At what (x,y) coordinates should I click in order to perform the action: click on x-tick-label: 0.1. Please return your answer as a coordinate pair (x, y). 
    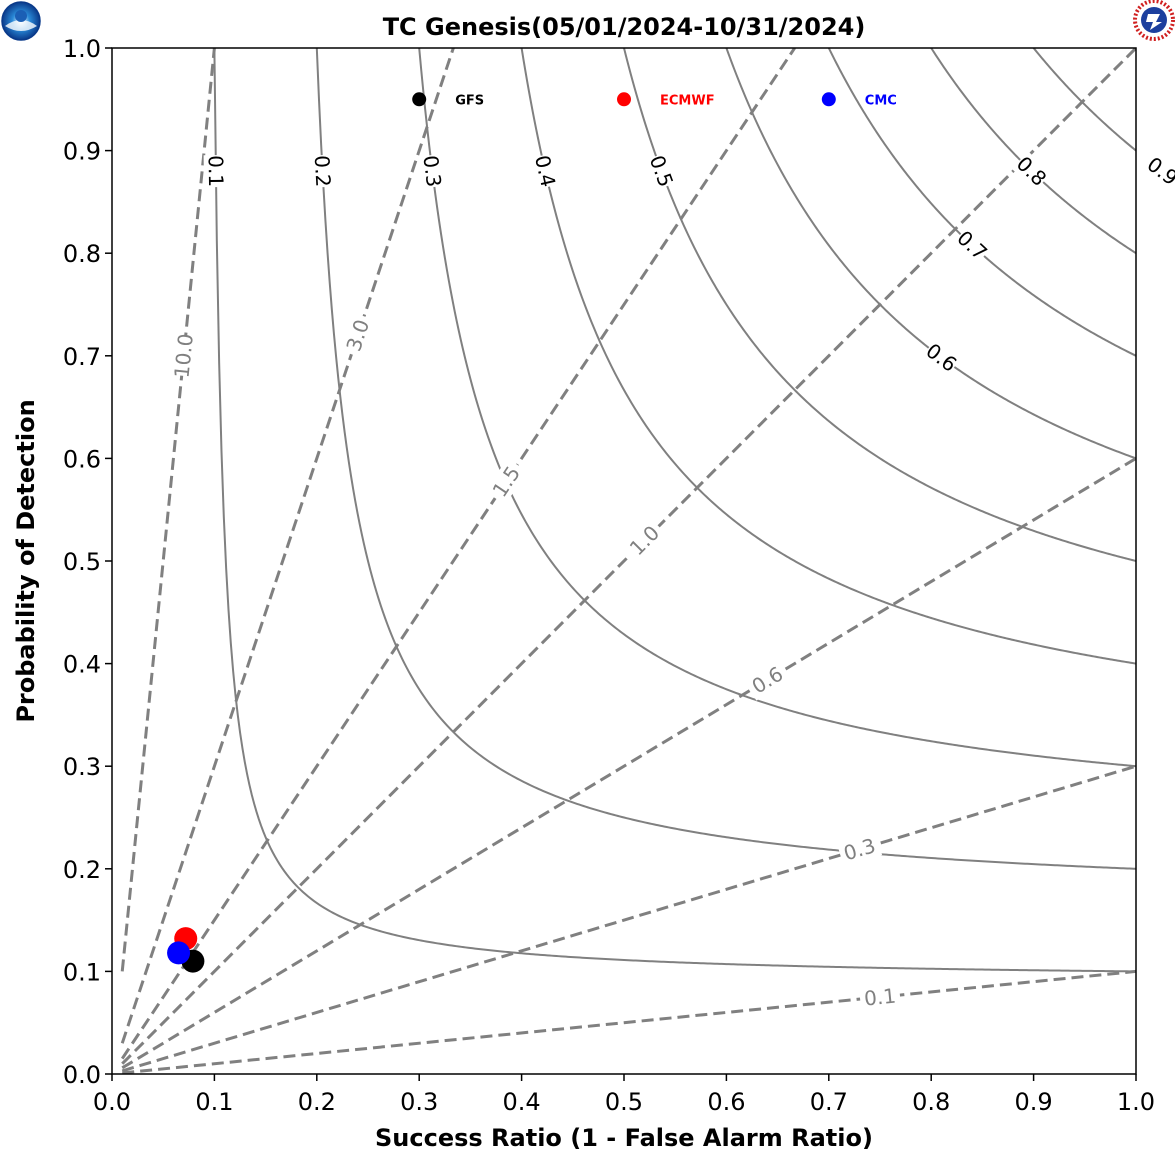
    Looking at the image, I should click on (214, 1102).